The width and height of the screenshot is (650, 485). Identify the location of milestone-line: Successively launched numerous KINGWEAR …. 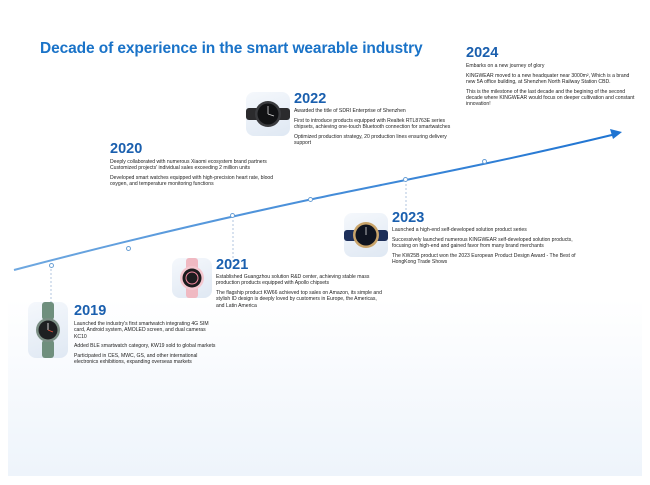
(482, 243).